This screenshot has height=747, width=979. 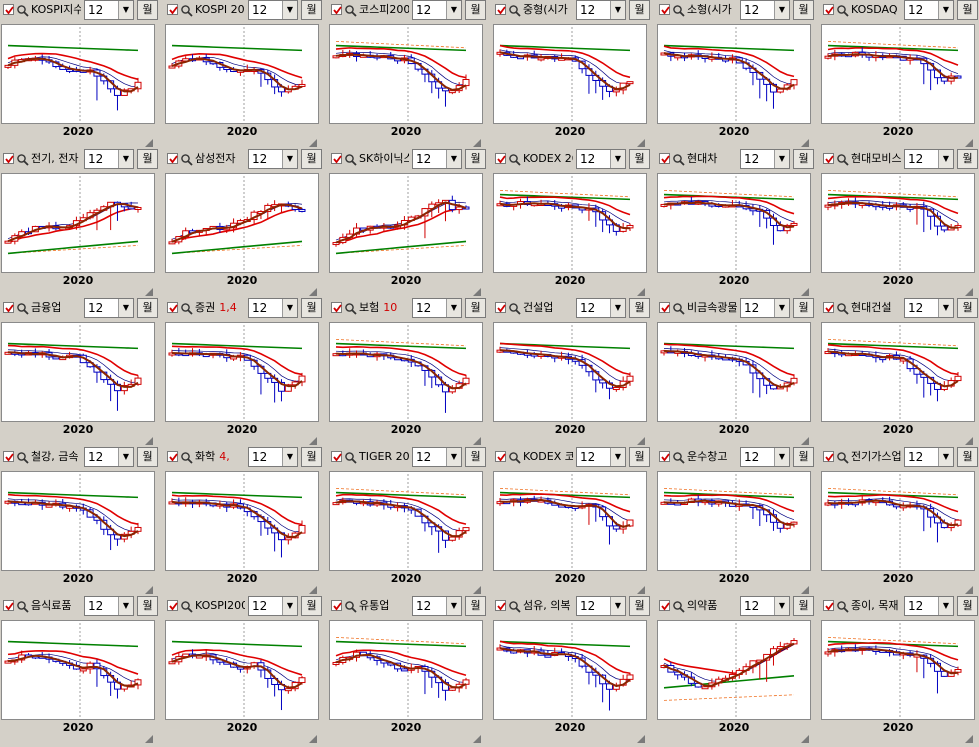 What do you see at coordinates (220, 457) in the screenshot?
I see `stock-name: 화학 4,` at bounding box center [220, 457].